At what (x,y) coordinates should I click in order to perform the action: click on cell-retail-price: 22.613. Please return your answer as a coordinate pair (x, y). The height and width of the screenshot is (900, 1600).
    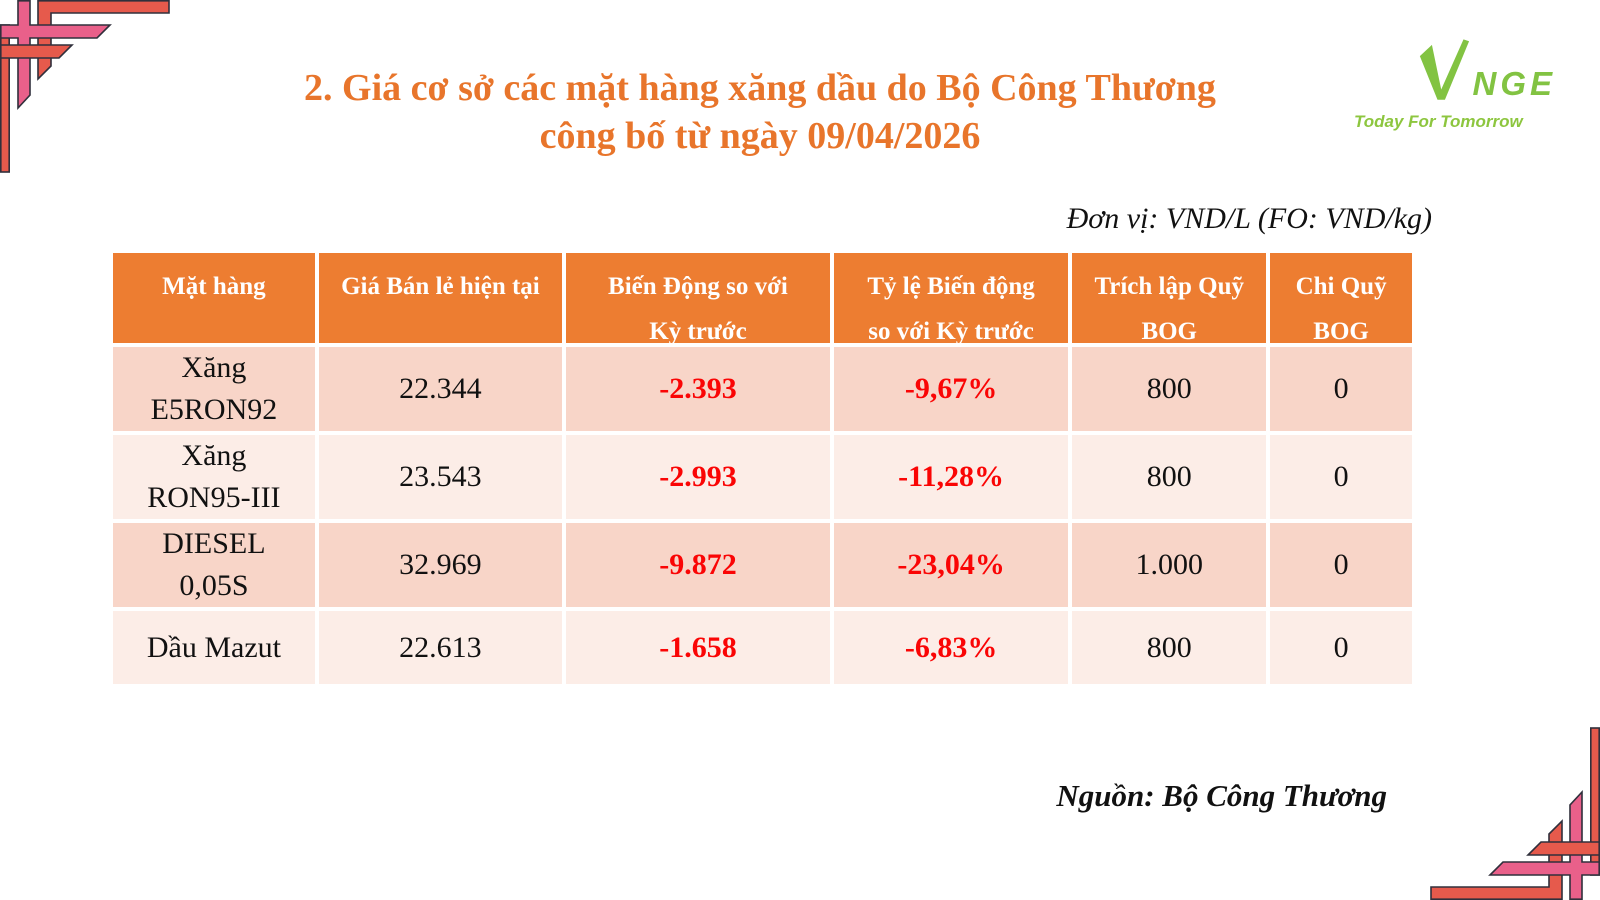
    Looking at the image, I should click on (440, 647).